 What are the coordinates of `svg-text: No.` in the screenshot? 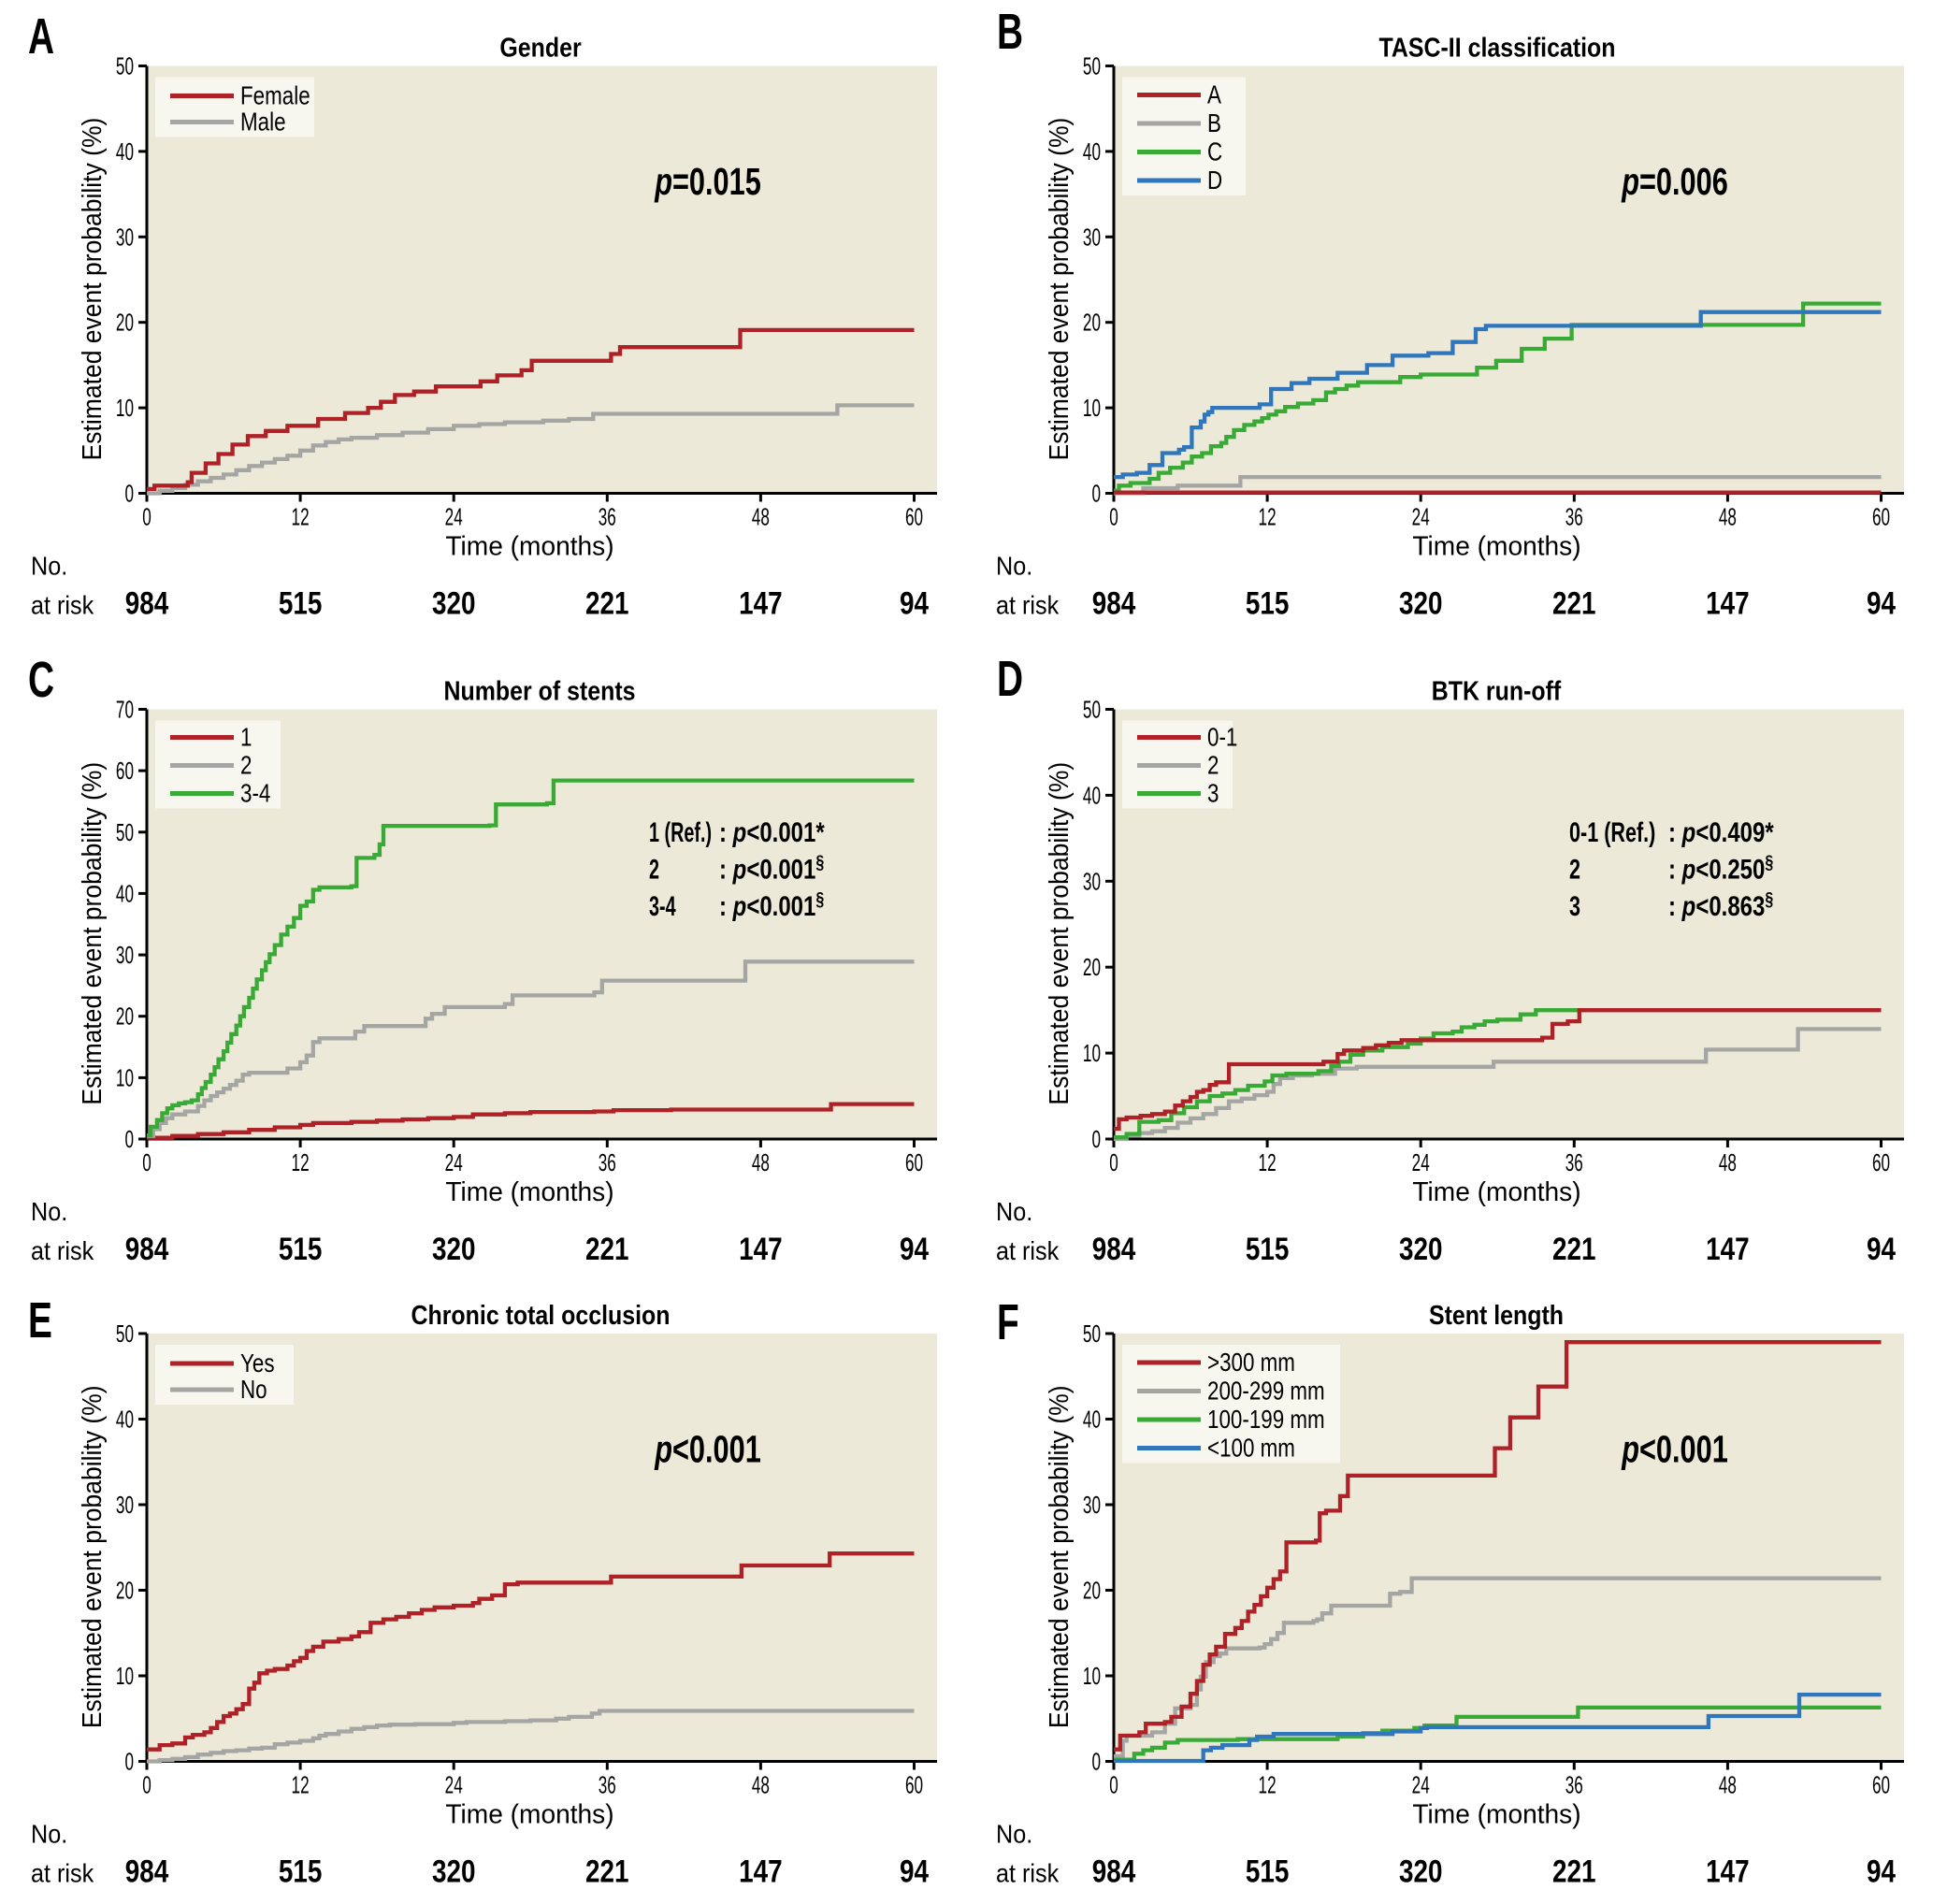 It's located at (49, 1834).